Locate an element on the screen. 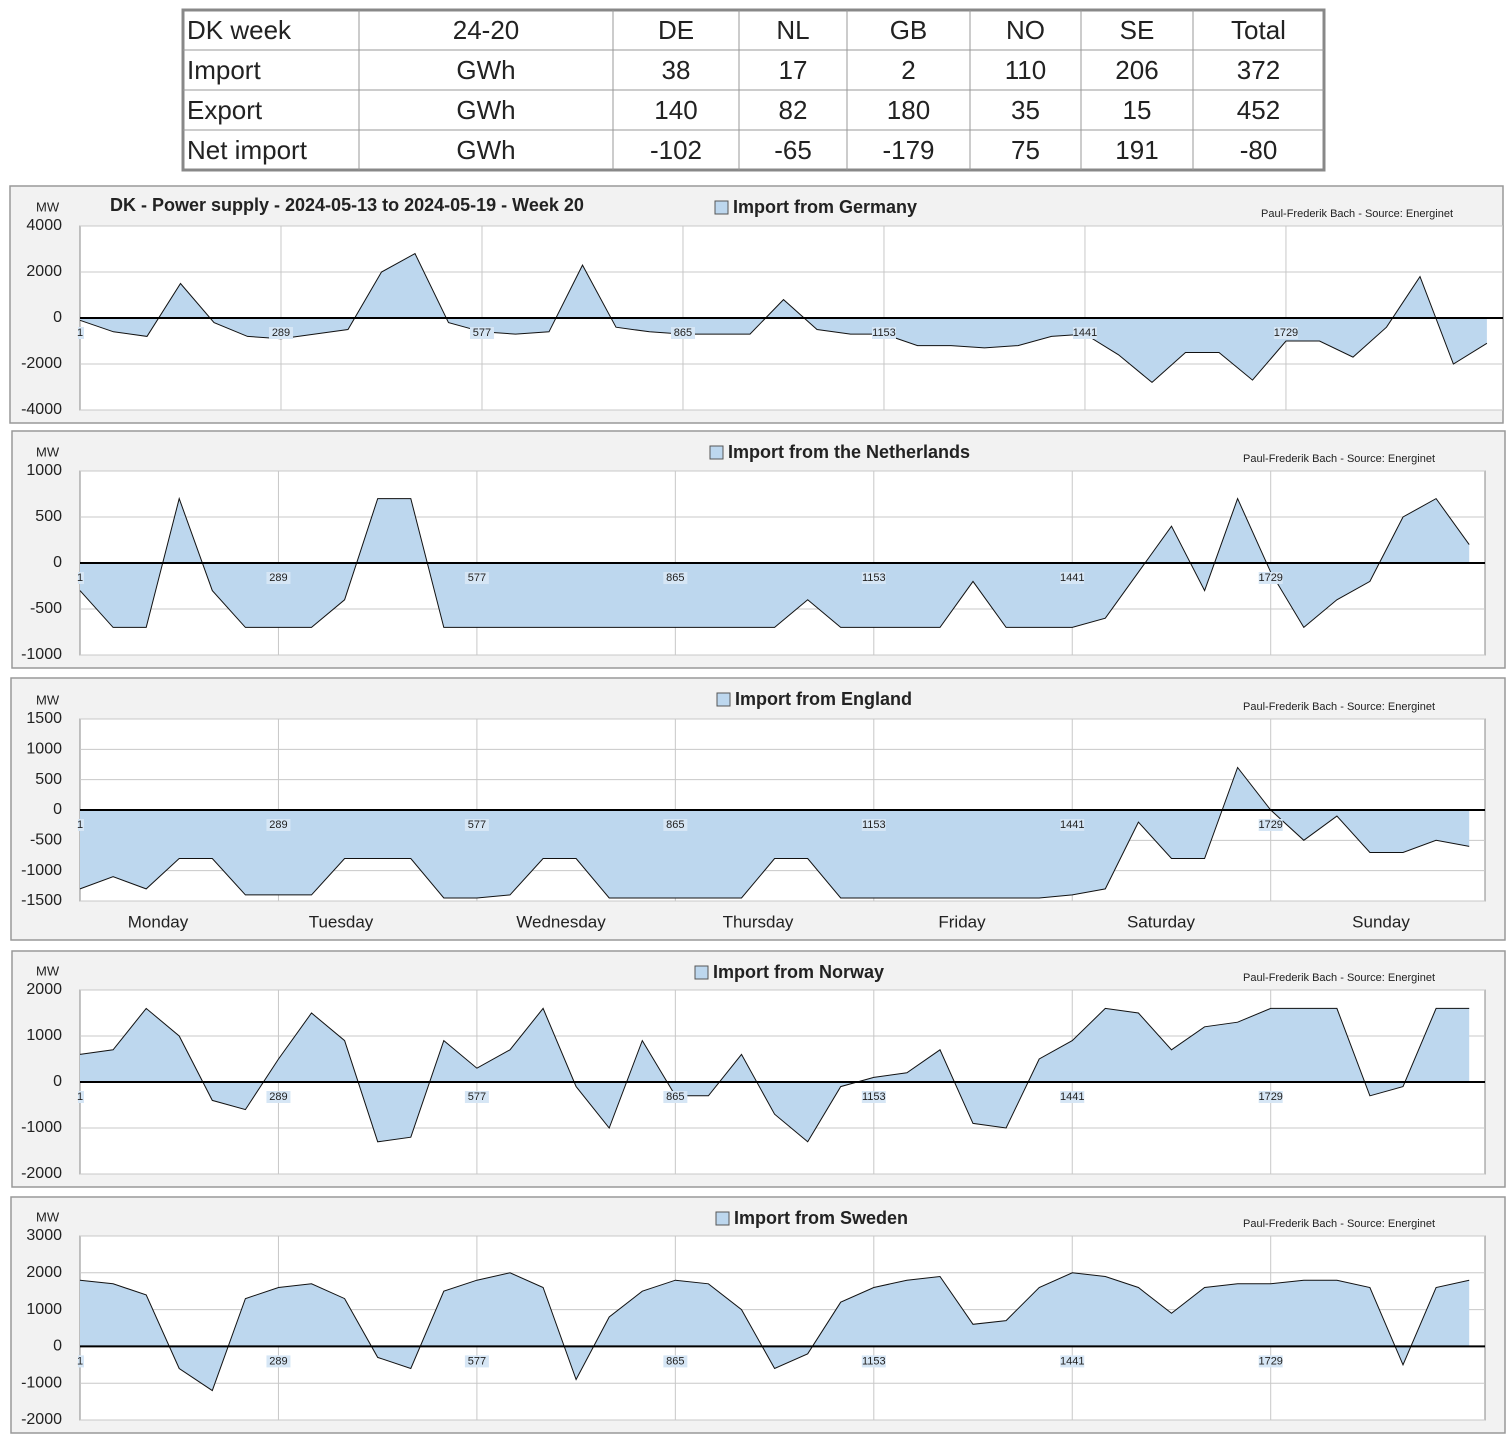 This screenshot has width=1510, height=1447. table-cell: DK week is located at coordinates (239, 30).